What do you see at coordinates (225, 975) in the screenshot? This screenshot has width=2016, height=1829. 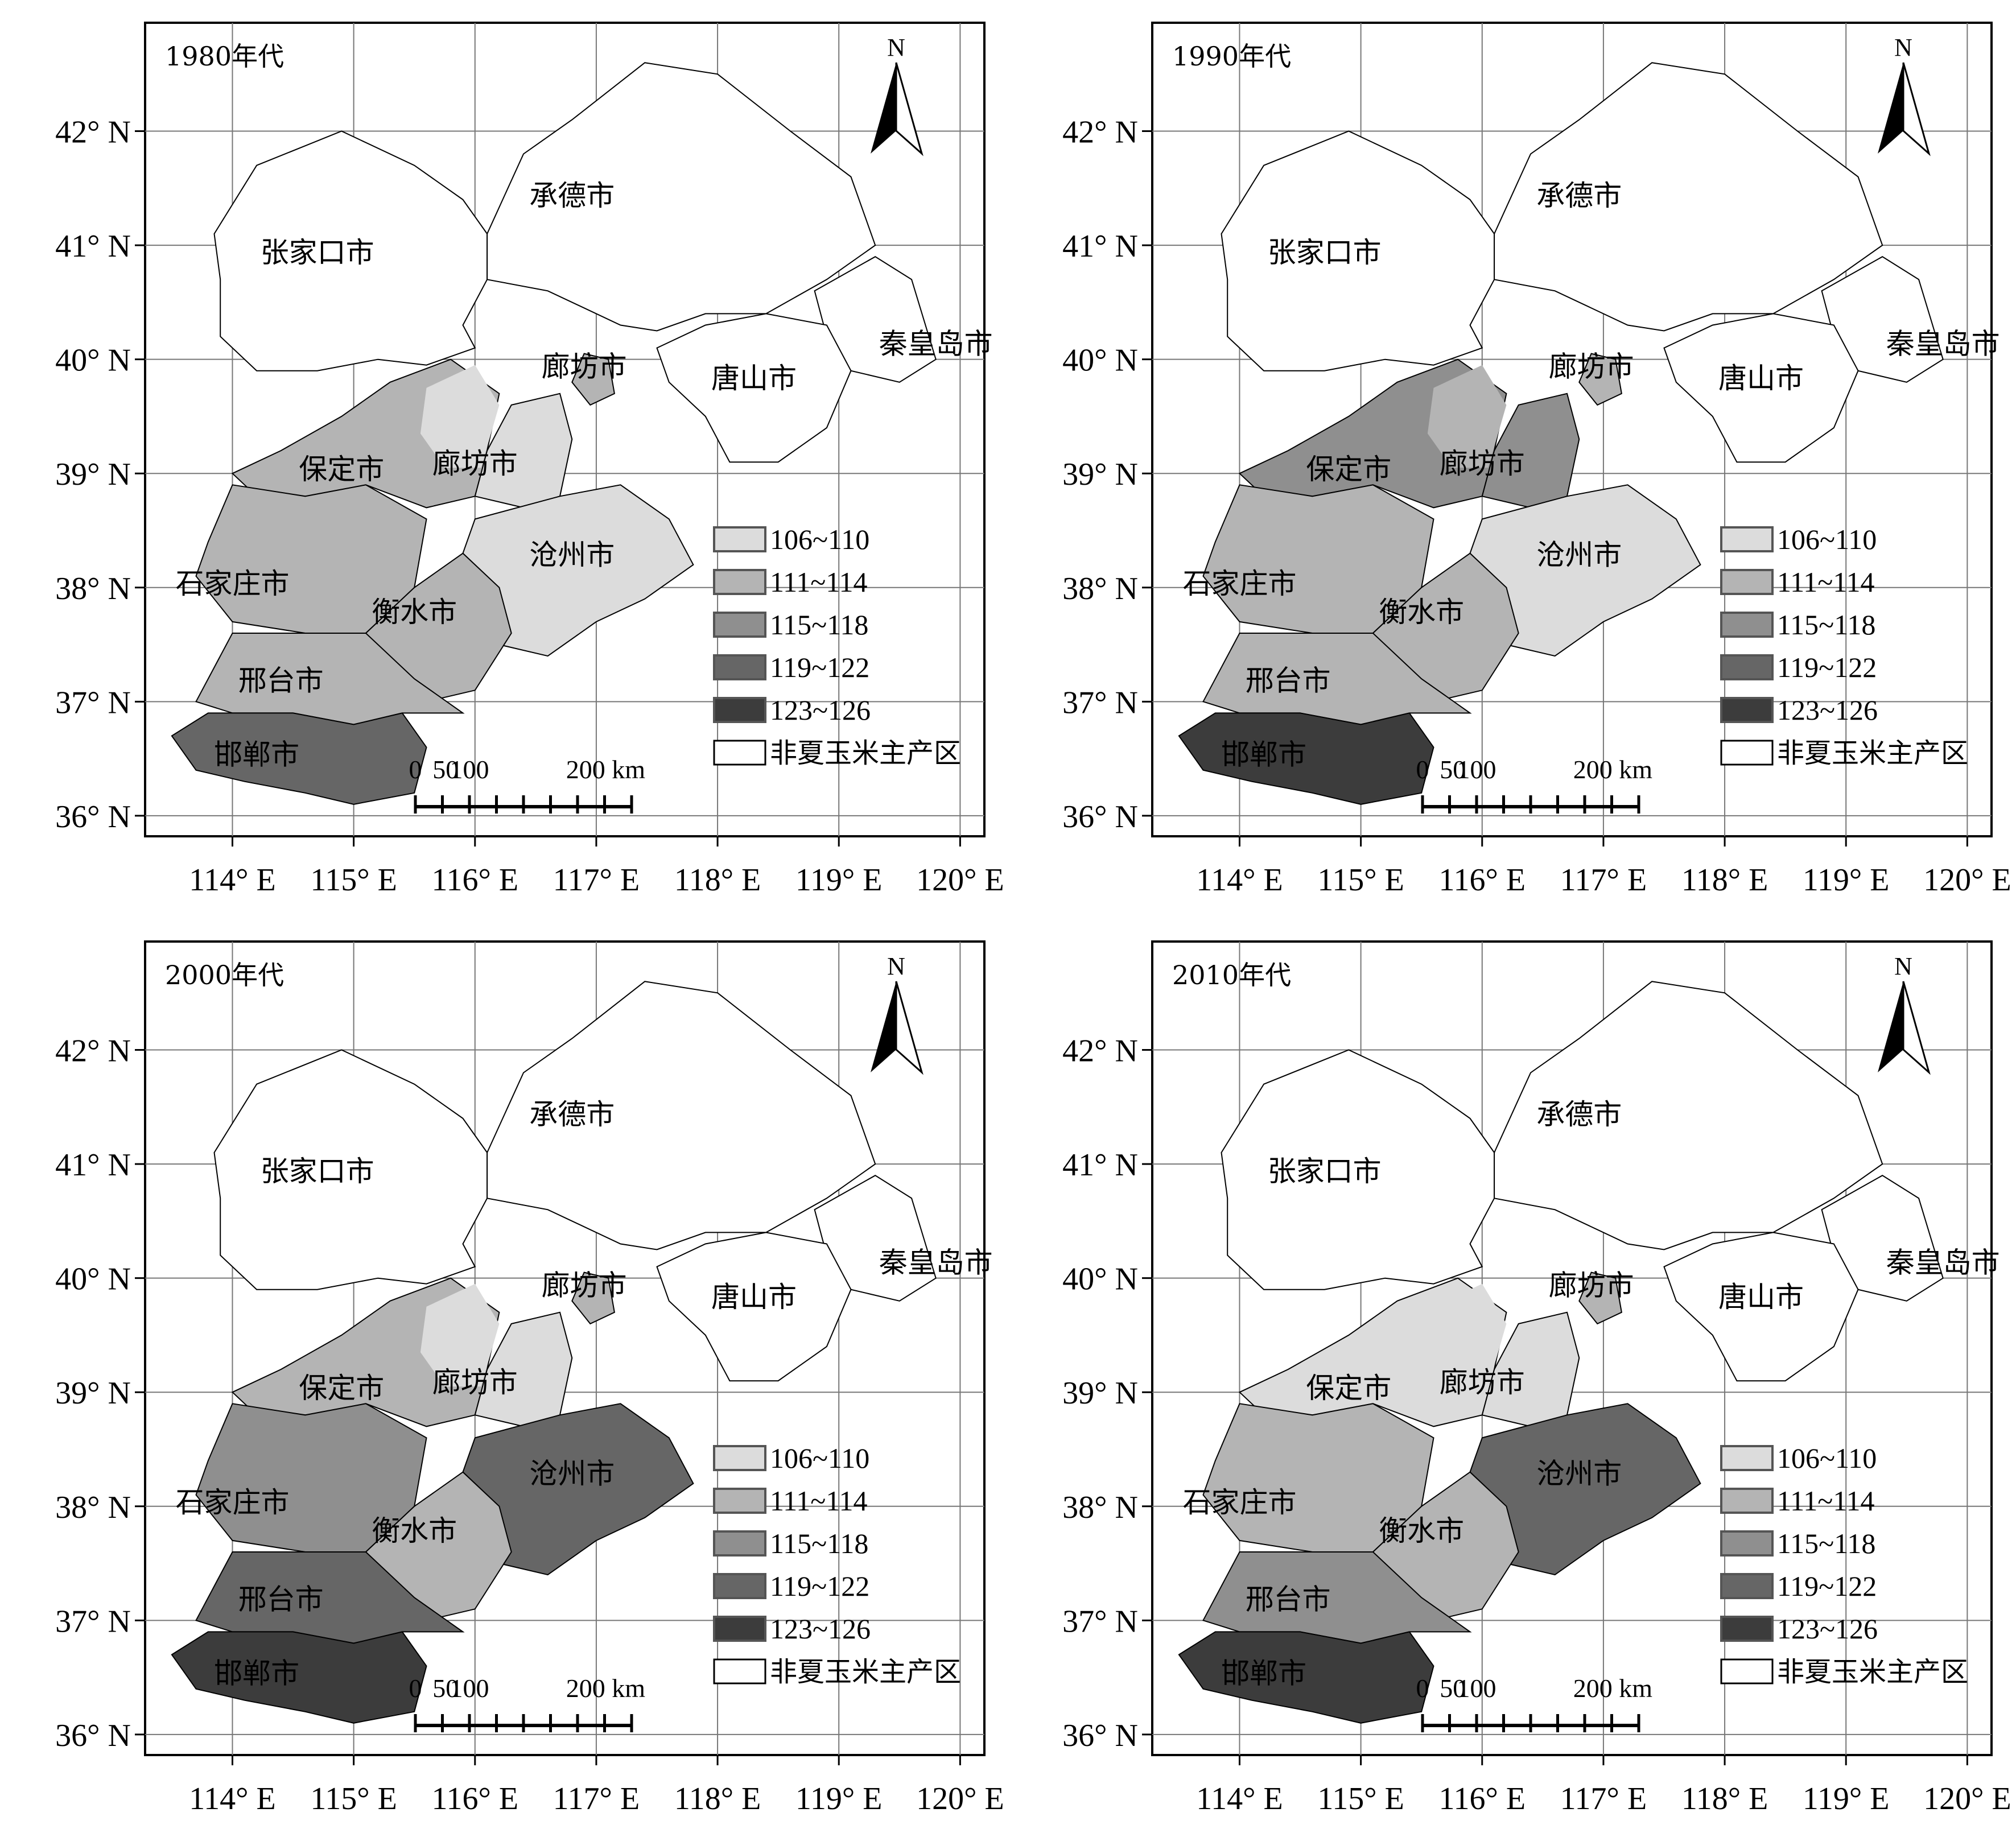 I see `decade-label: 2000年代` at bounding box center [225, 975].